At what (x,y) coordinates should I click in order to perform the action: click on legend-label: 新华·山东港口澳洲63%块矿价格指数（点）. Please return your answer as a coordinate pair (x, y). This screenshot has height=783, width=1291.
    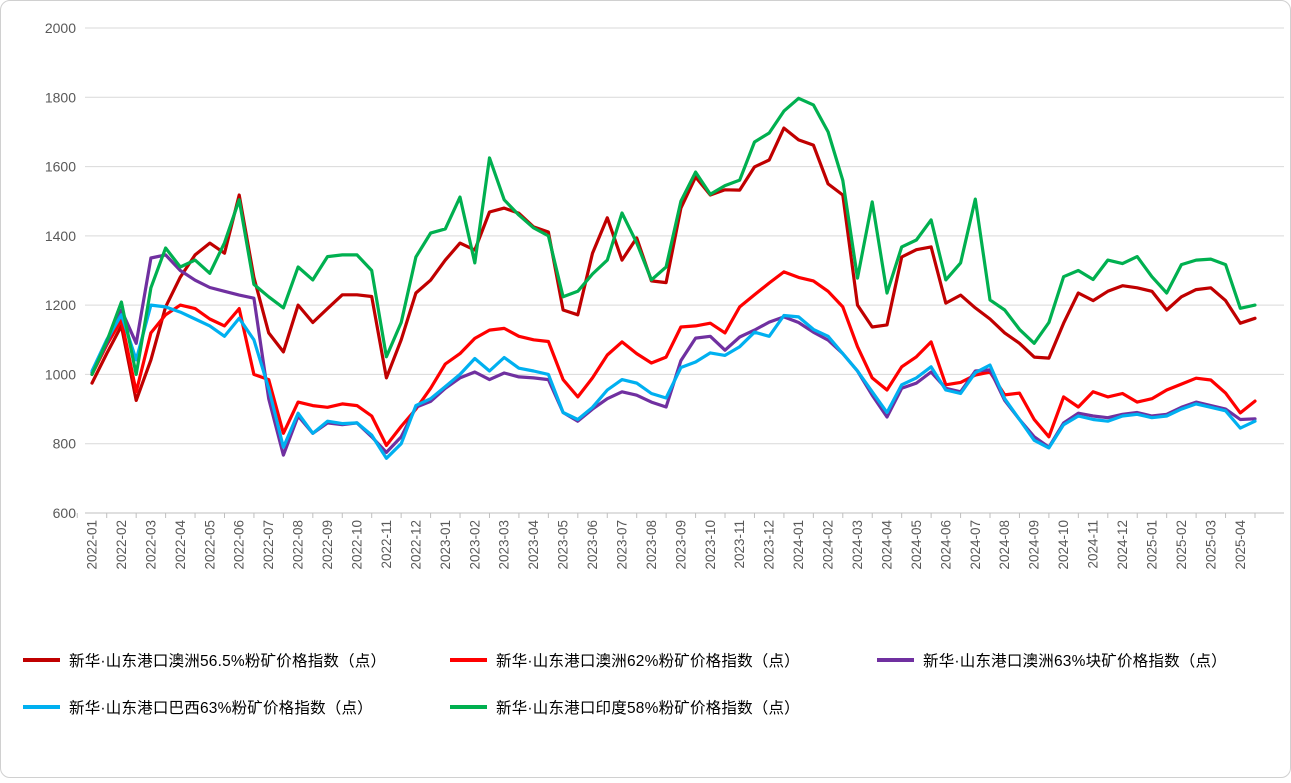
    Looking at the image, I should click on (1075, 661).